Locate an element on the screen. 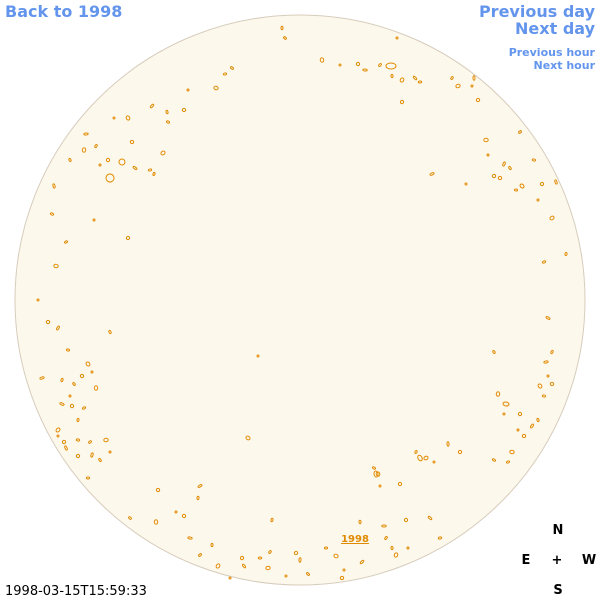 This screenshot has width=600, height=600. compass-center: + is located at coordinates (557, 560).